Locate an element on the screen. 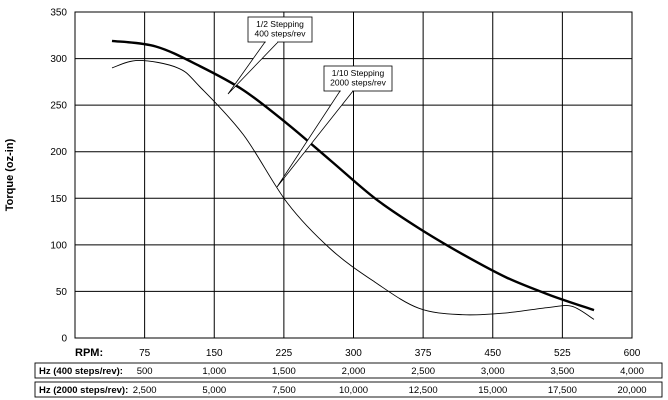 The width and height of the screenshot is (668, 400). table-cell-value: 15,000 is located at coordinates (492, 390).